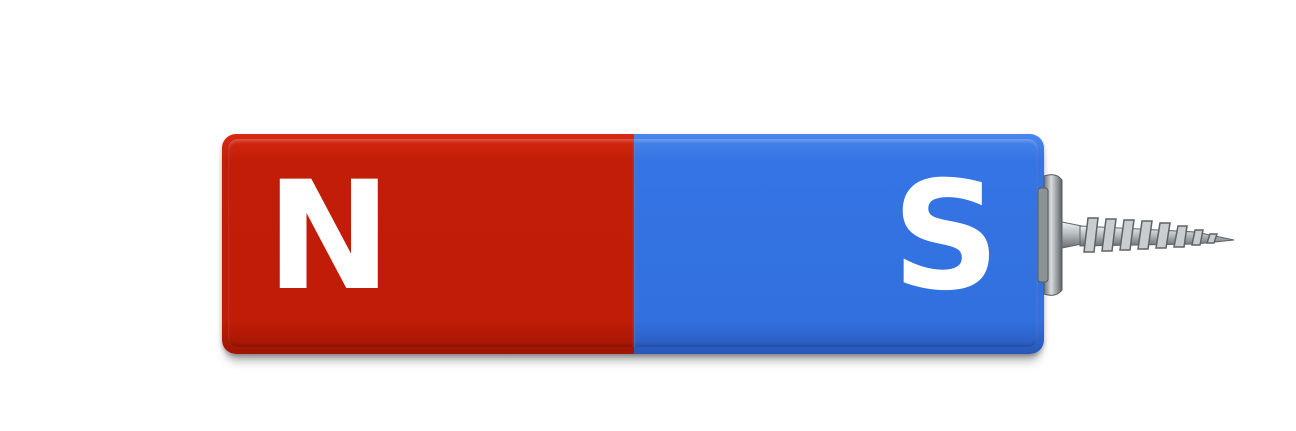  What do you see at coordinates (1136, 235) in the screenshot?
I see `screw-icon` at bounding box center [1136, 235].